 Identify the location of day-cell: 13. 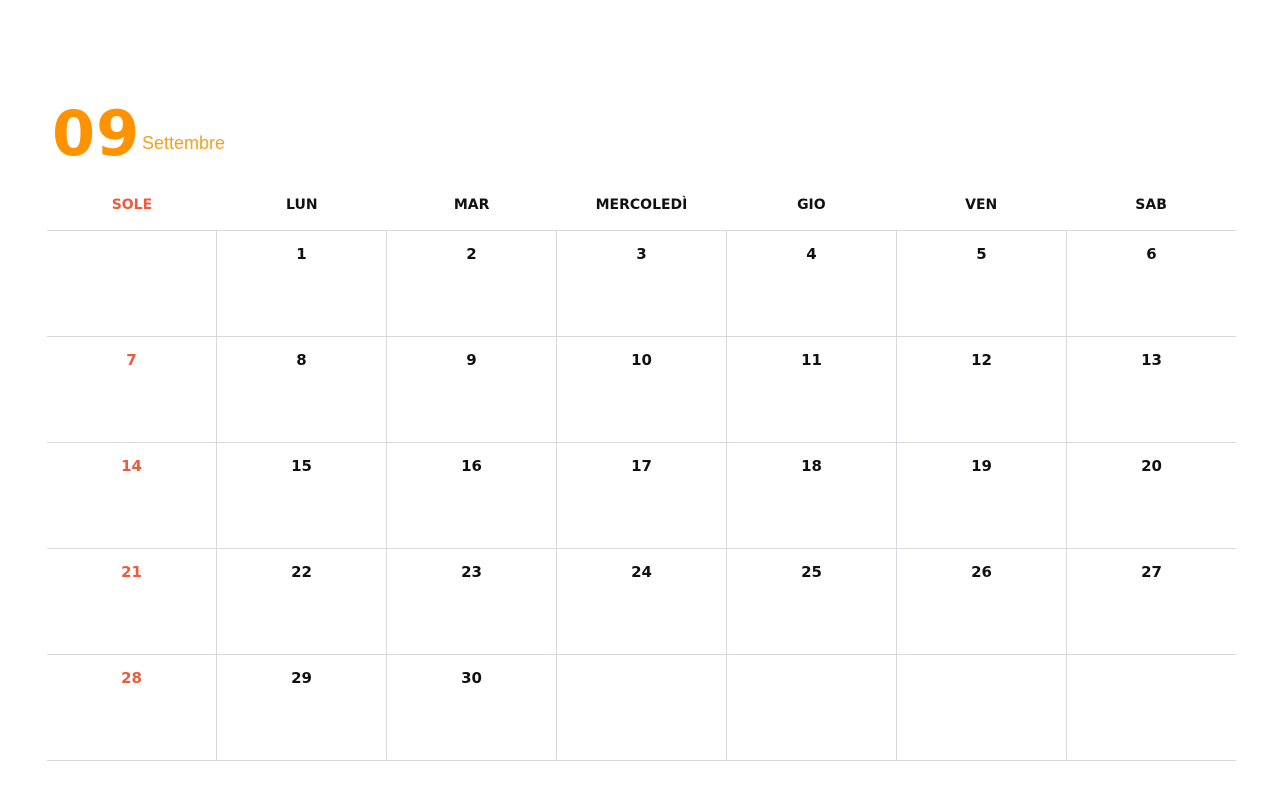
(1151, 389).